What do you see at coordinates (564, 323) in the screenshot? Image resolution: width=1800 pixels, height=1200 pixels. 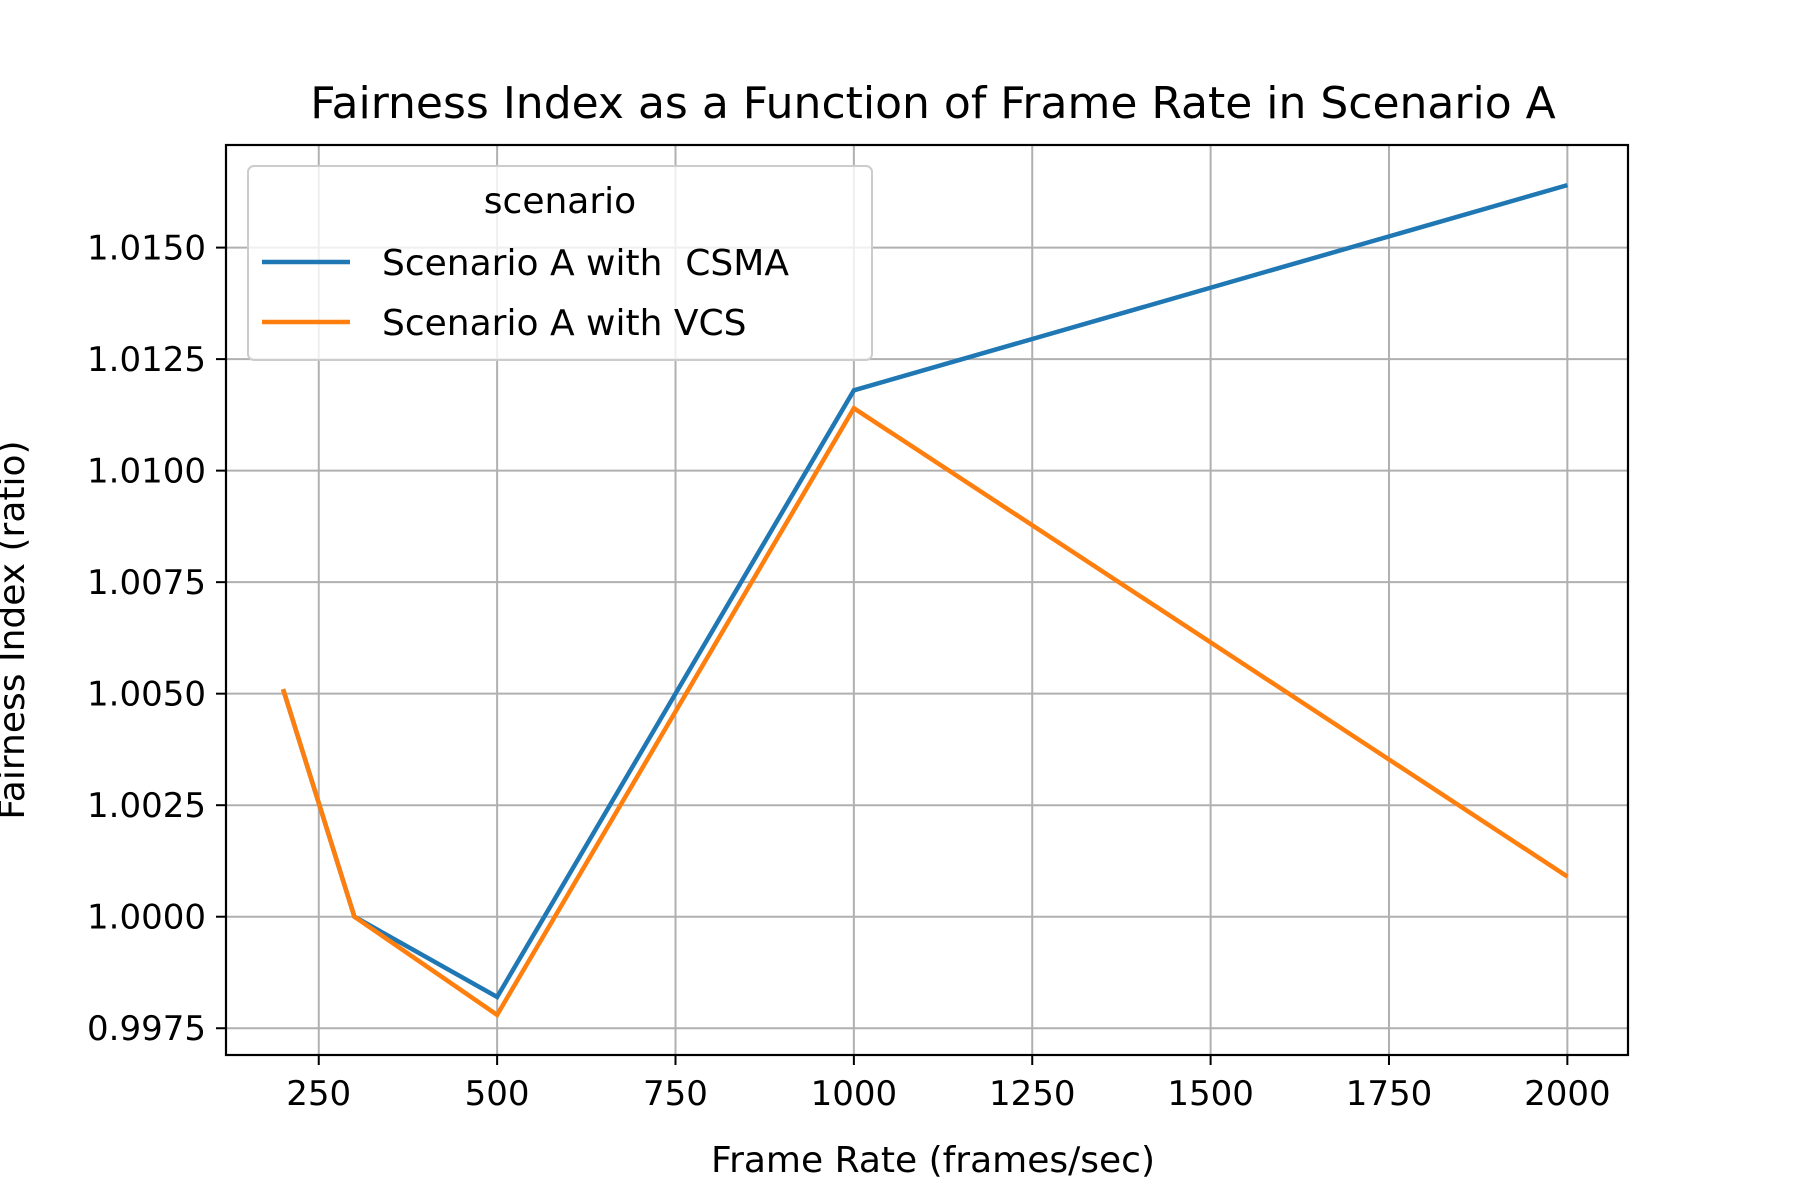 I see `legend-entry-label: Scenario A with VCS` at bounding box center [564, 323].